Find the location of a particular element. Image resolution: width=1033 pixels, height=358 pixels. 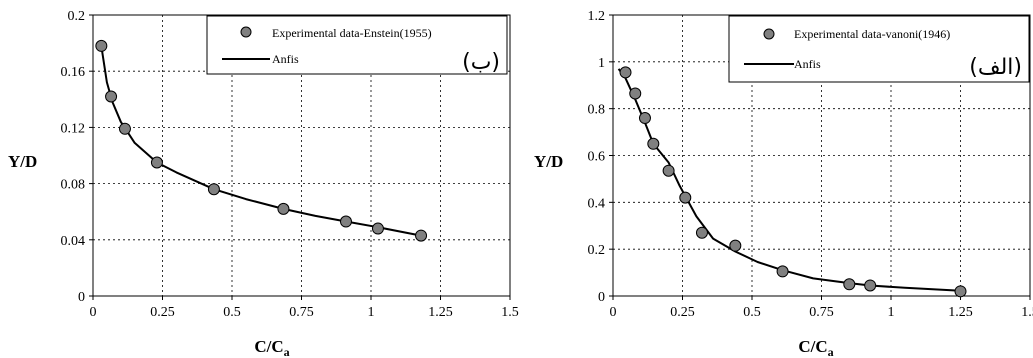

y-tick-label: 0.04 is located at coordinates (73, 241).